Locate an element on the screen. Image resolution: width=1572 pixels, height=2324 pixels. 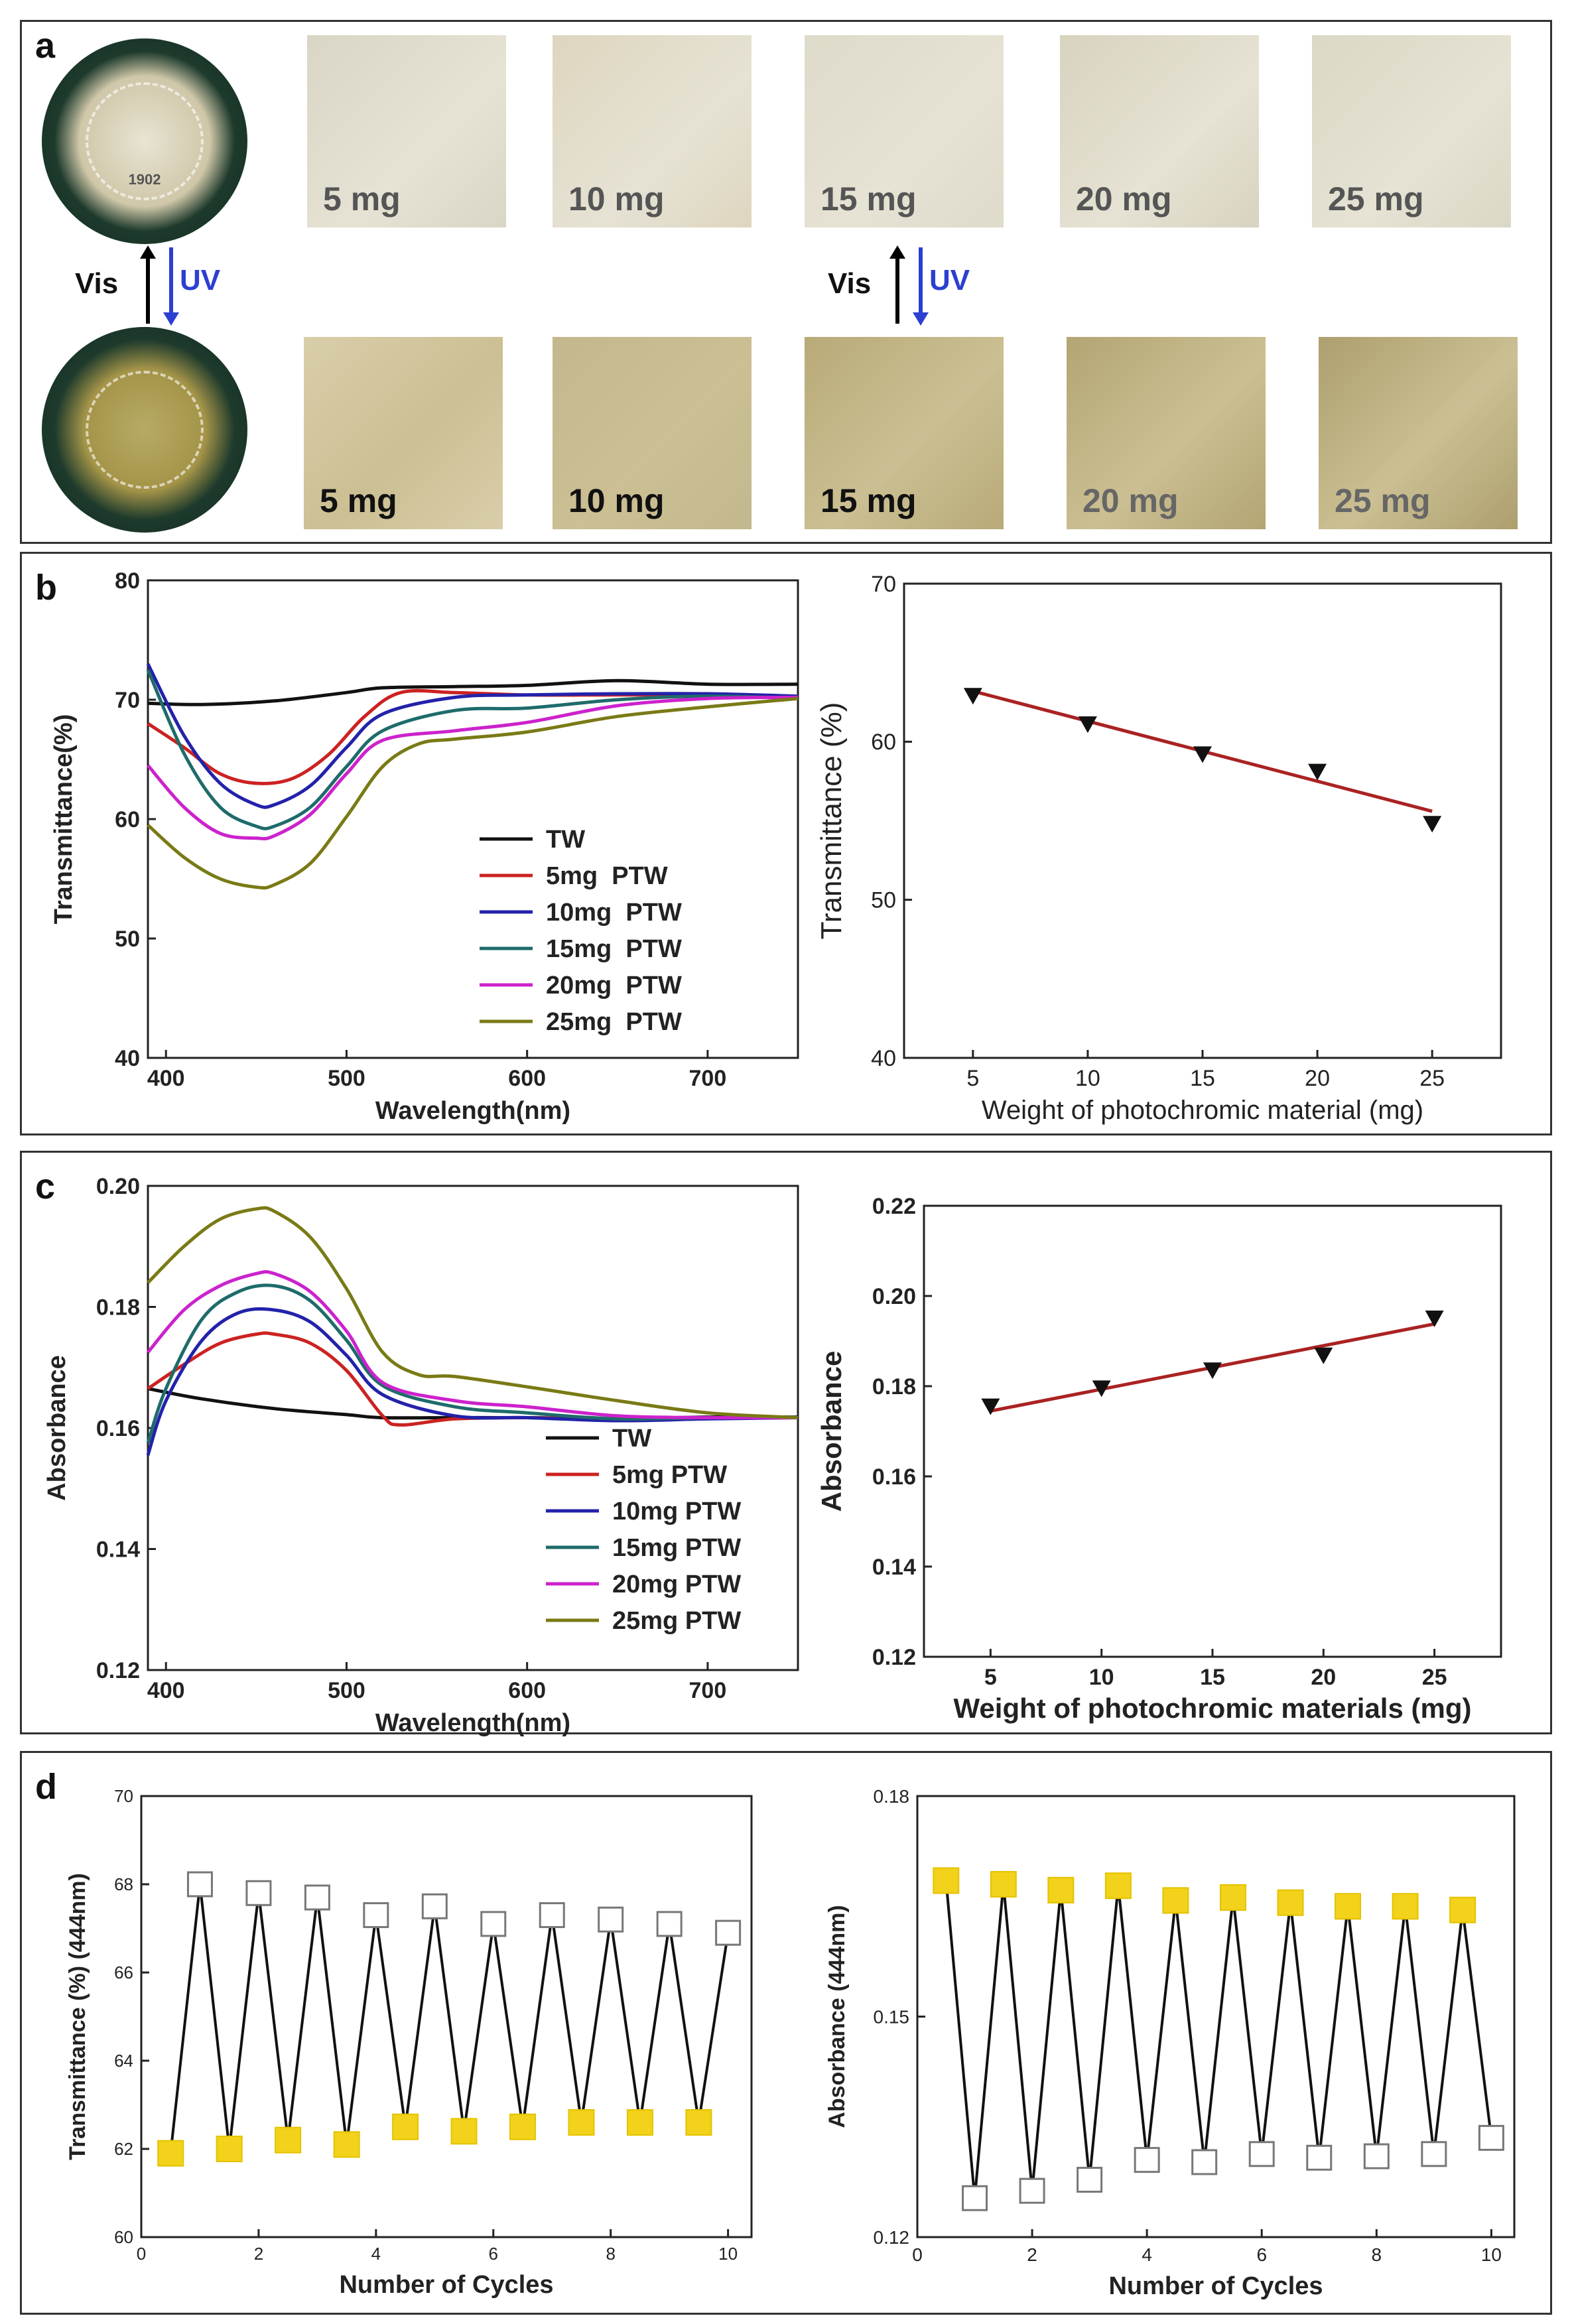
x-axis-label: Number of Cycles is located at coordinates (446, 2285).